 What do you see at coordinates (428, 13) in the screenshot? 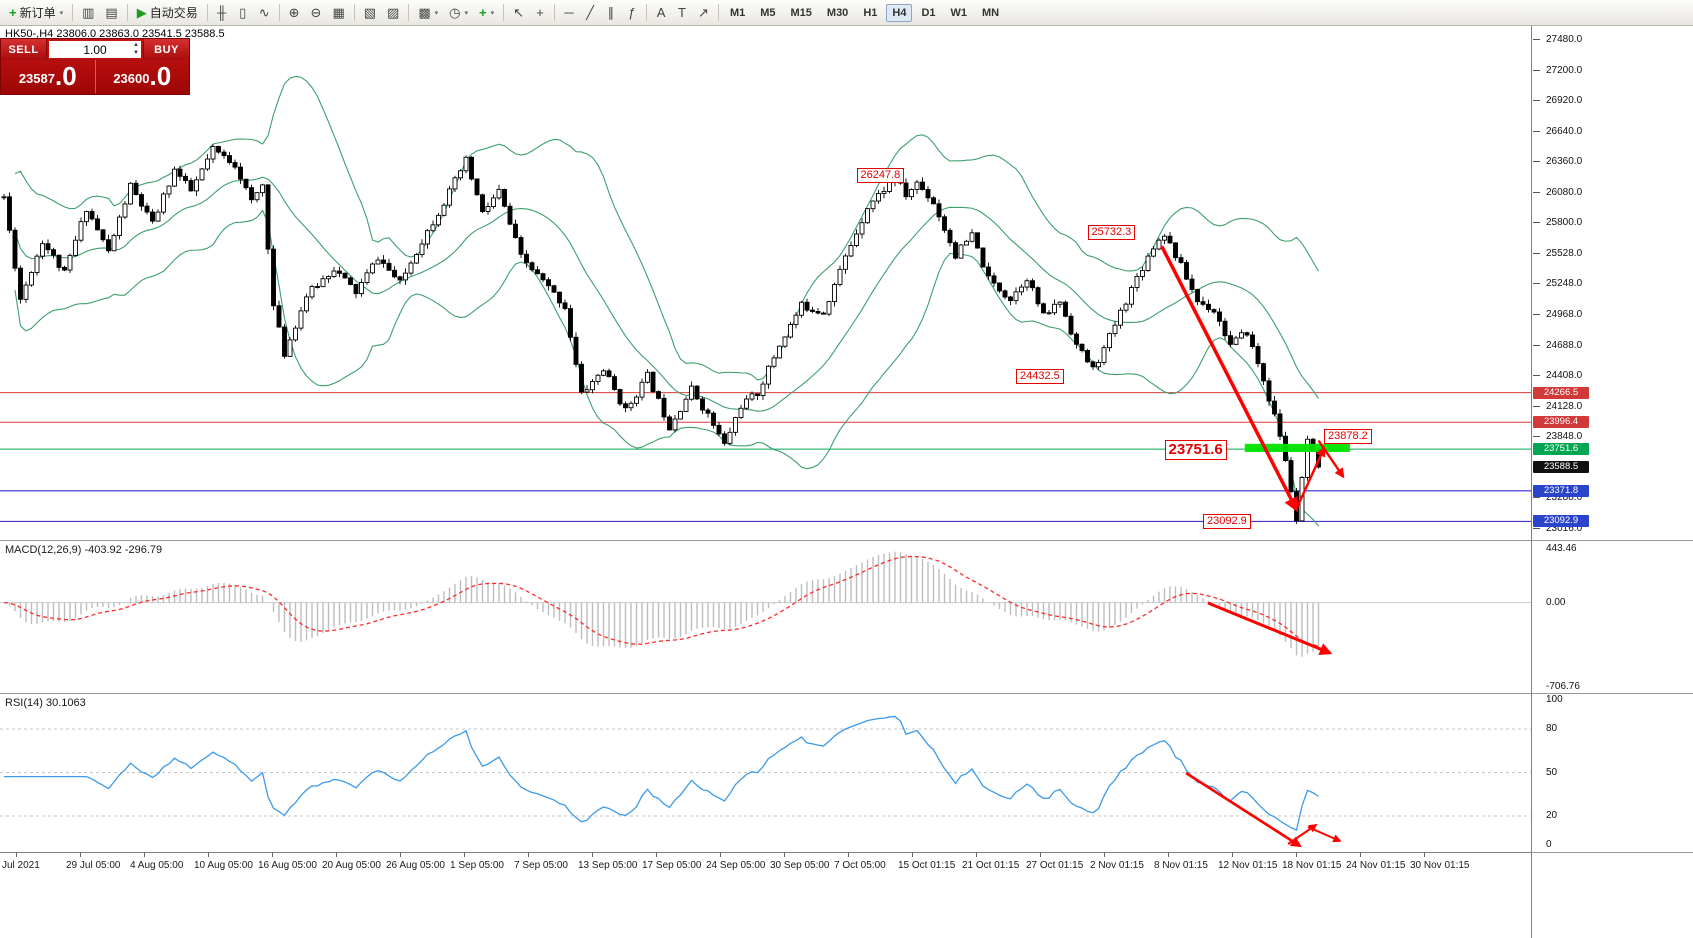
I see `new-chart-button: ▩ ▾` at bounding box center [428, 13].